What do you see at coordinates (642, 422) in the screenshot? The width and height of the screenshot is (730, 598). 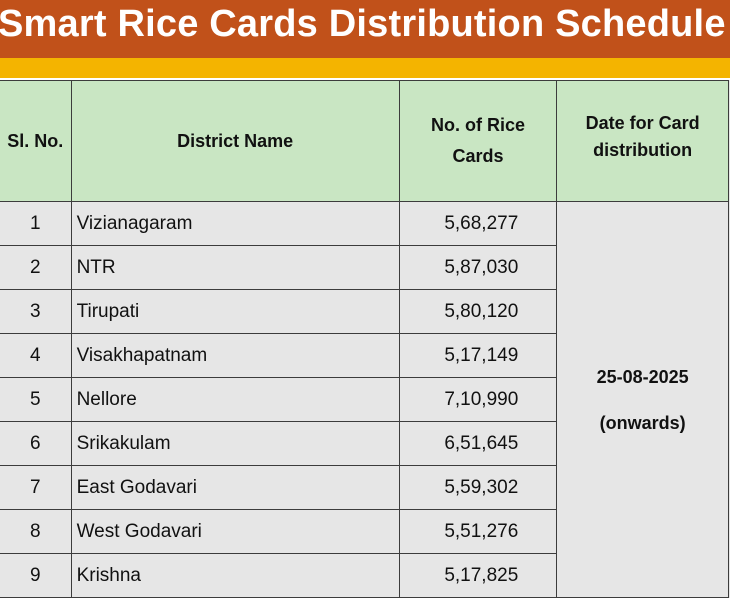 I see `distribution-note: (onwards)` at bounding box center [642, 422].